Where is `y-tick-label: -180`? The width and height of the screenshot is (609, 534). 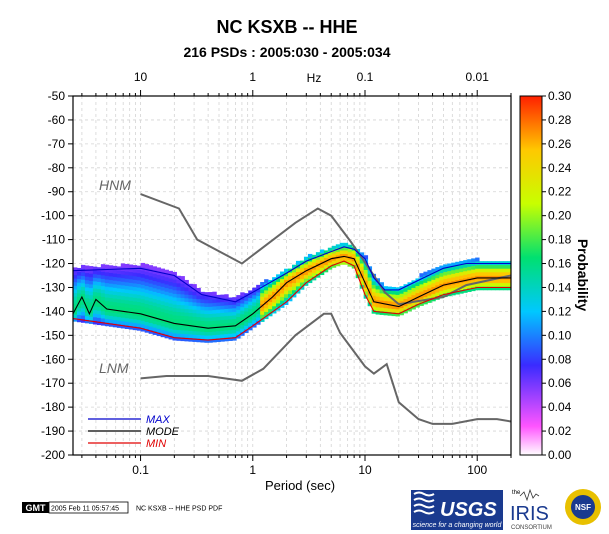 y-tick-label: -180 is located at coordinates (53, 407).